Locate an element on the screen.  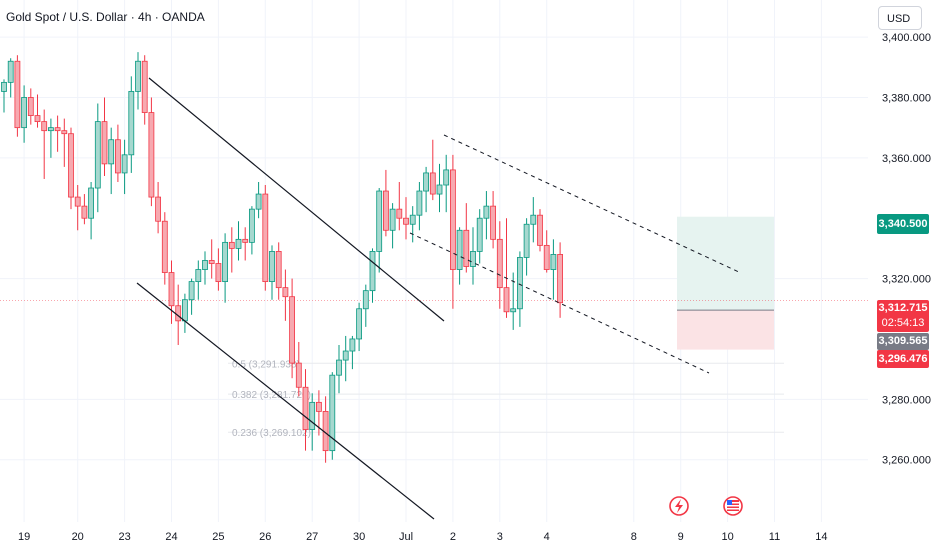
target-price-tag: 3,340.500 is located at coordinates (903, 224).